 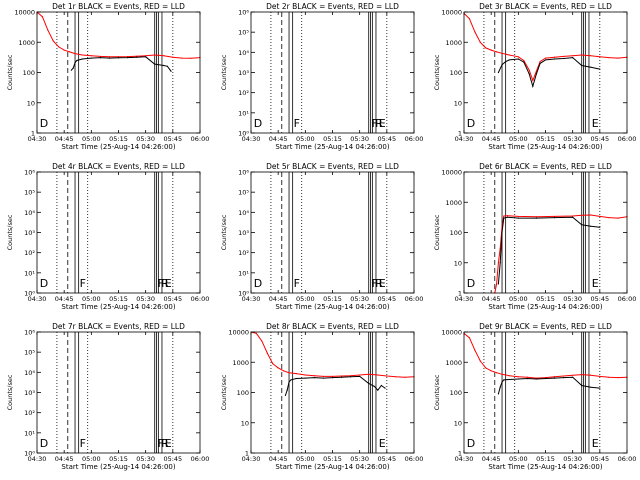 I want to click on y-tick-label: 10⁰, so click(x=29, y=294).